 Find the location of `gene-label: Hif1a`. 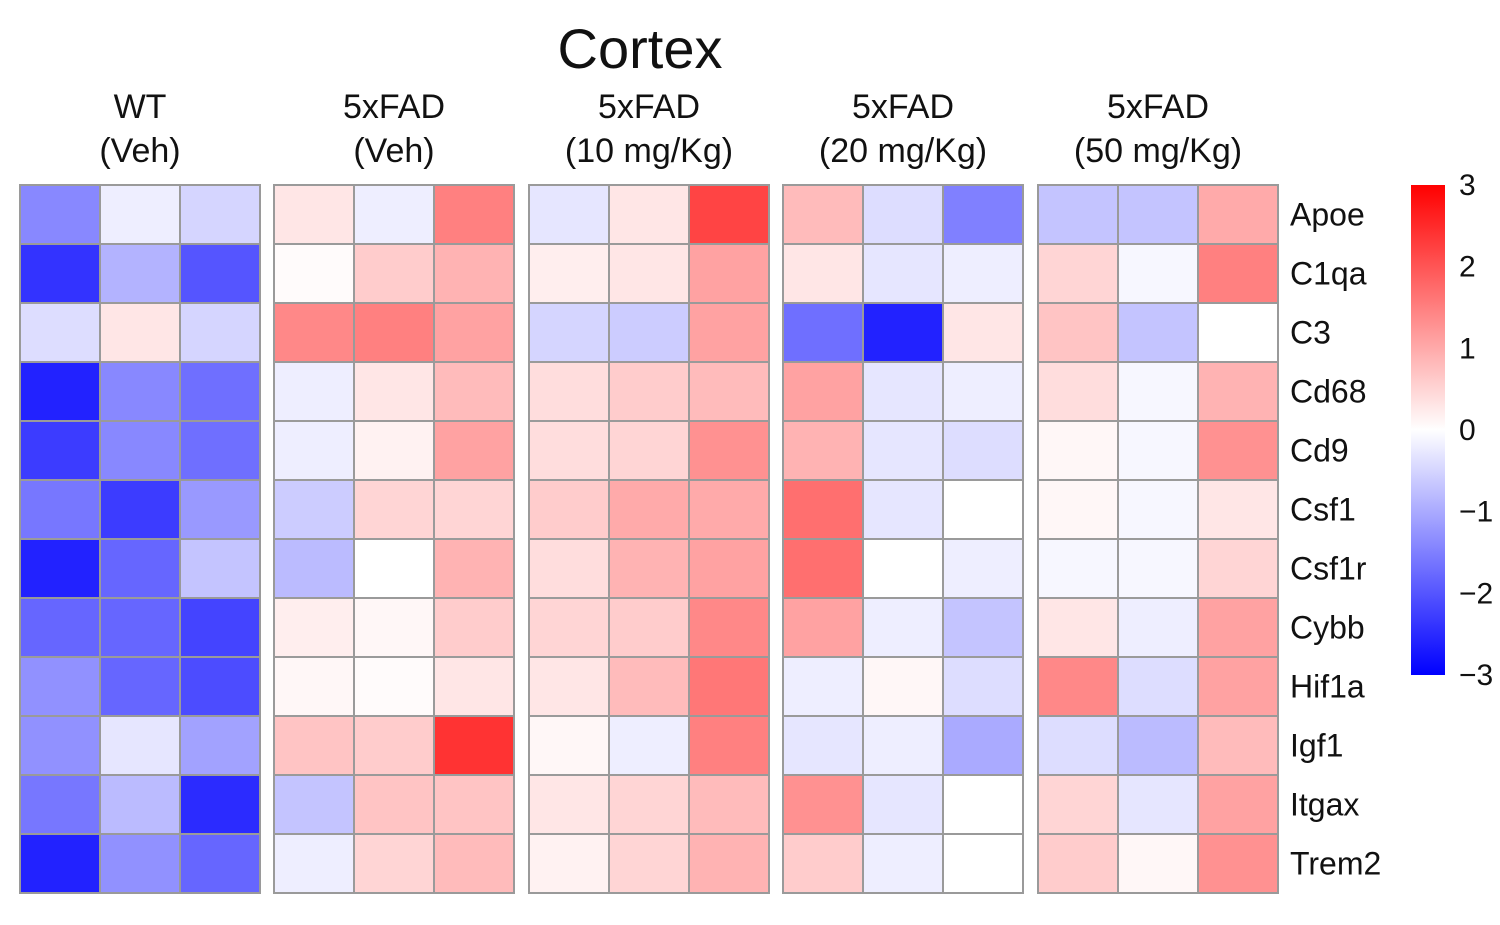

gene-label: Hif1a is located at coordinates (1327, 687).